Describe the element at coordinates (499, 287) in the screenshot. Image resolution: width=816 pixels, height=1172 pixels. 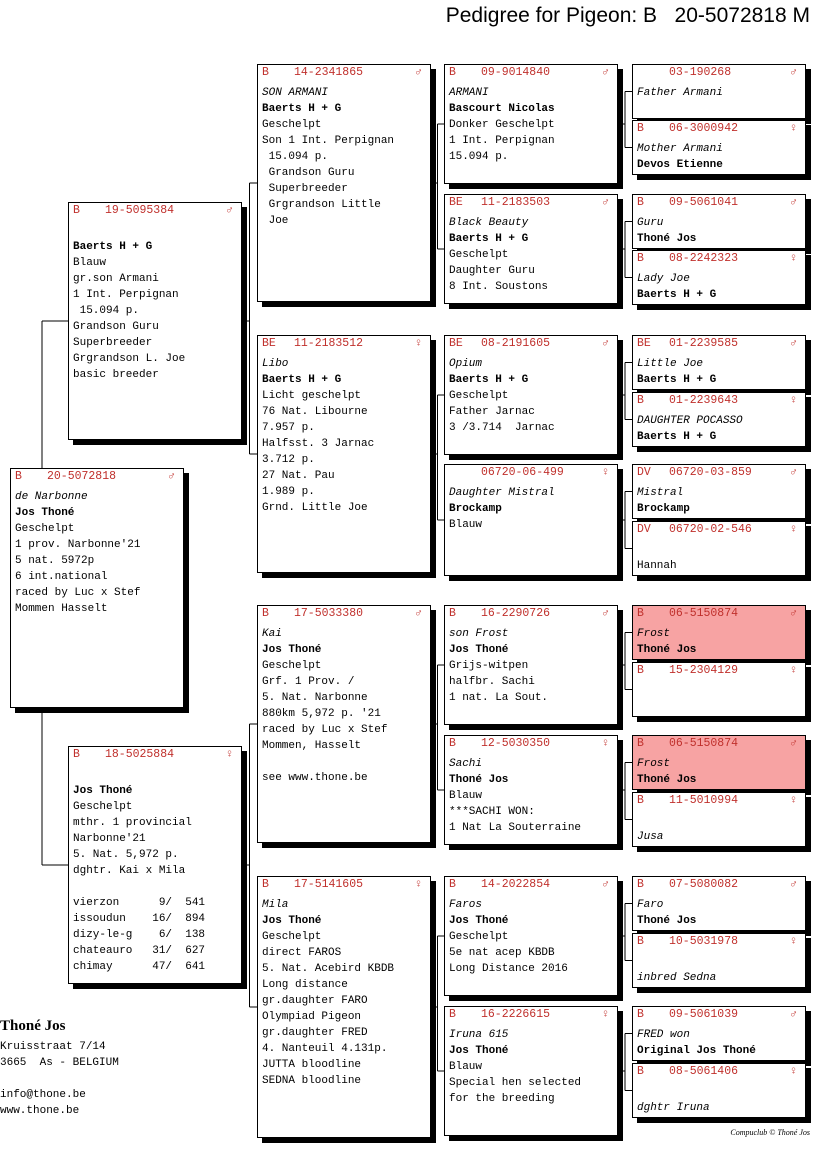
I see `detail-line: 8 Int. Soustons` at that location.